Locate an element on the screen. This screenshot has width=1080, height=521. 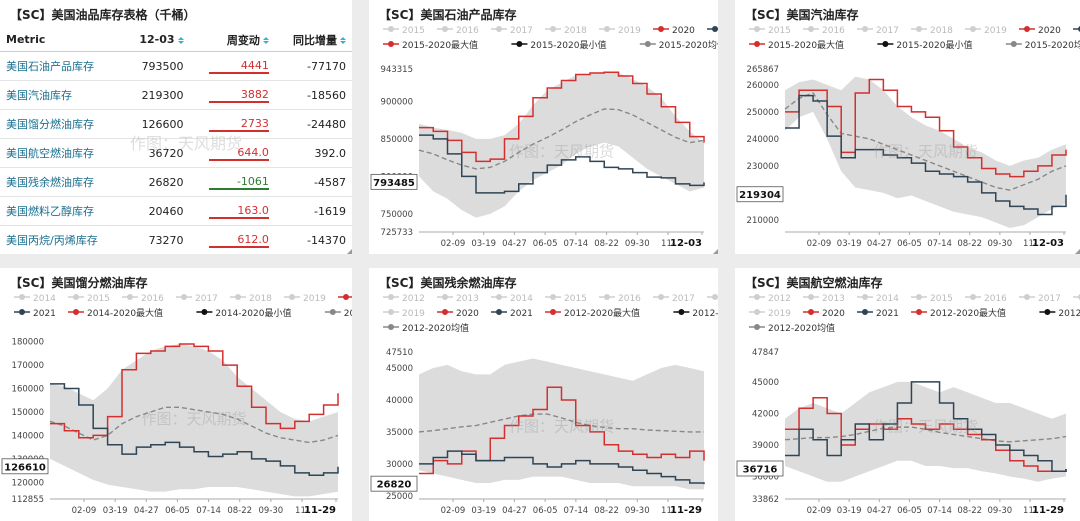
header-metric: Metric is located at coordinates (61, 40).